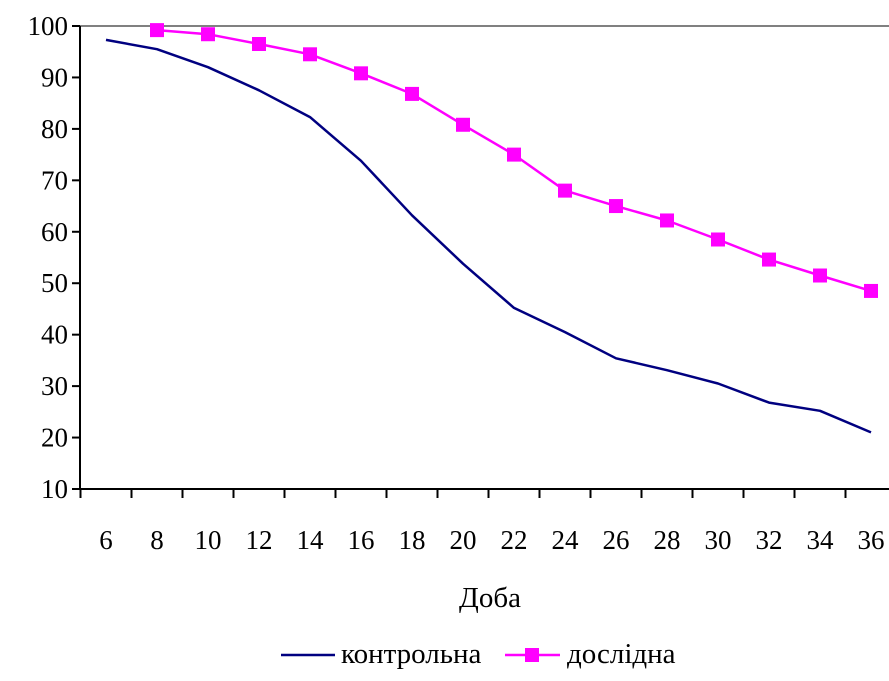 The image size is (889, 681). Describe the element at coordinates (667, 540) in the screenshot. I see `x-tick-label: 28` at that location.